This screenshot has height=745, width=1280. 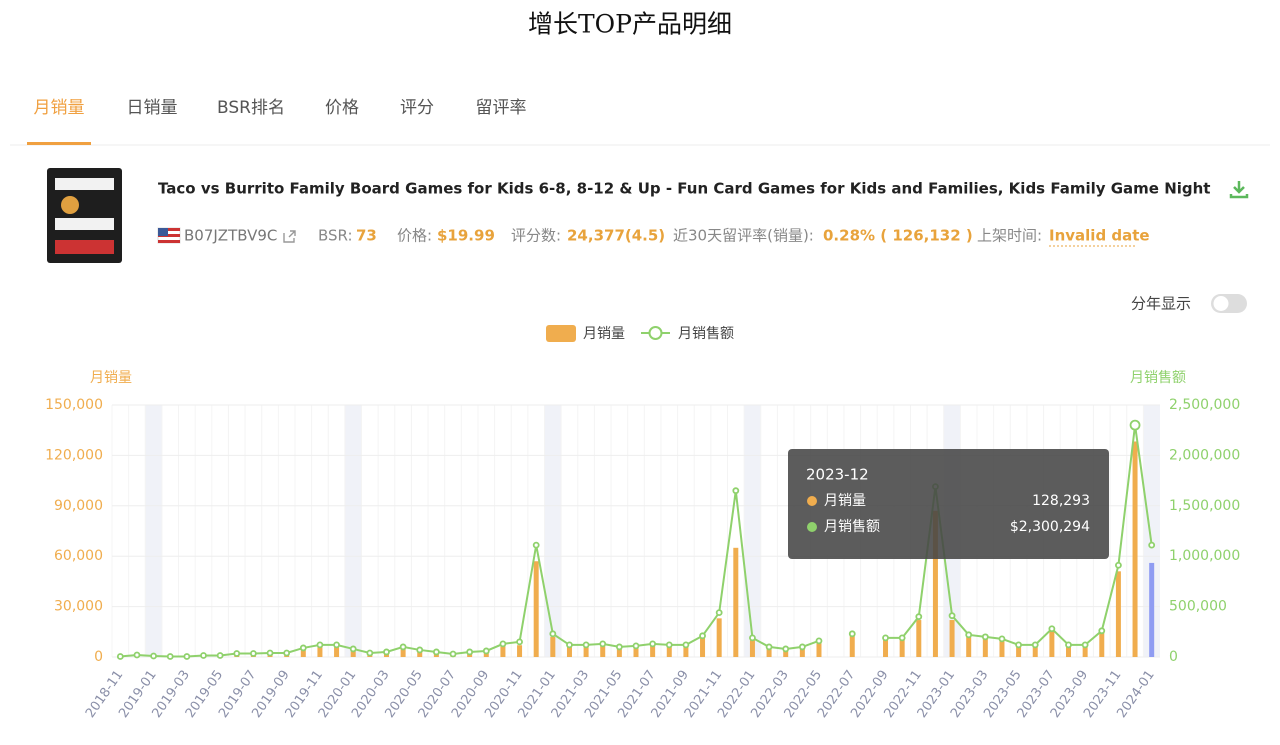 What do you see at coordinates (1239, 190) in the screenshot?
I see `download-icon` at bounding box center [1239, 190].